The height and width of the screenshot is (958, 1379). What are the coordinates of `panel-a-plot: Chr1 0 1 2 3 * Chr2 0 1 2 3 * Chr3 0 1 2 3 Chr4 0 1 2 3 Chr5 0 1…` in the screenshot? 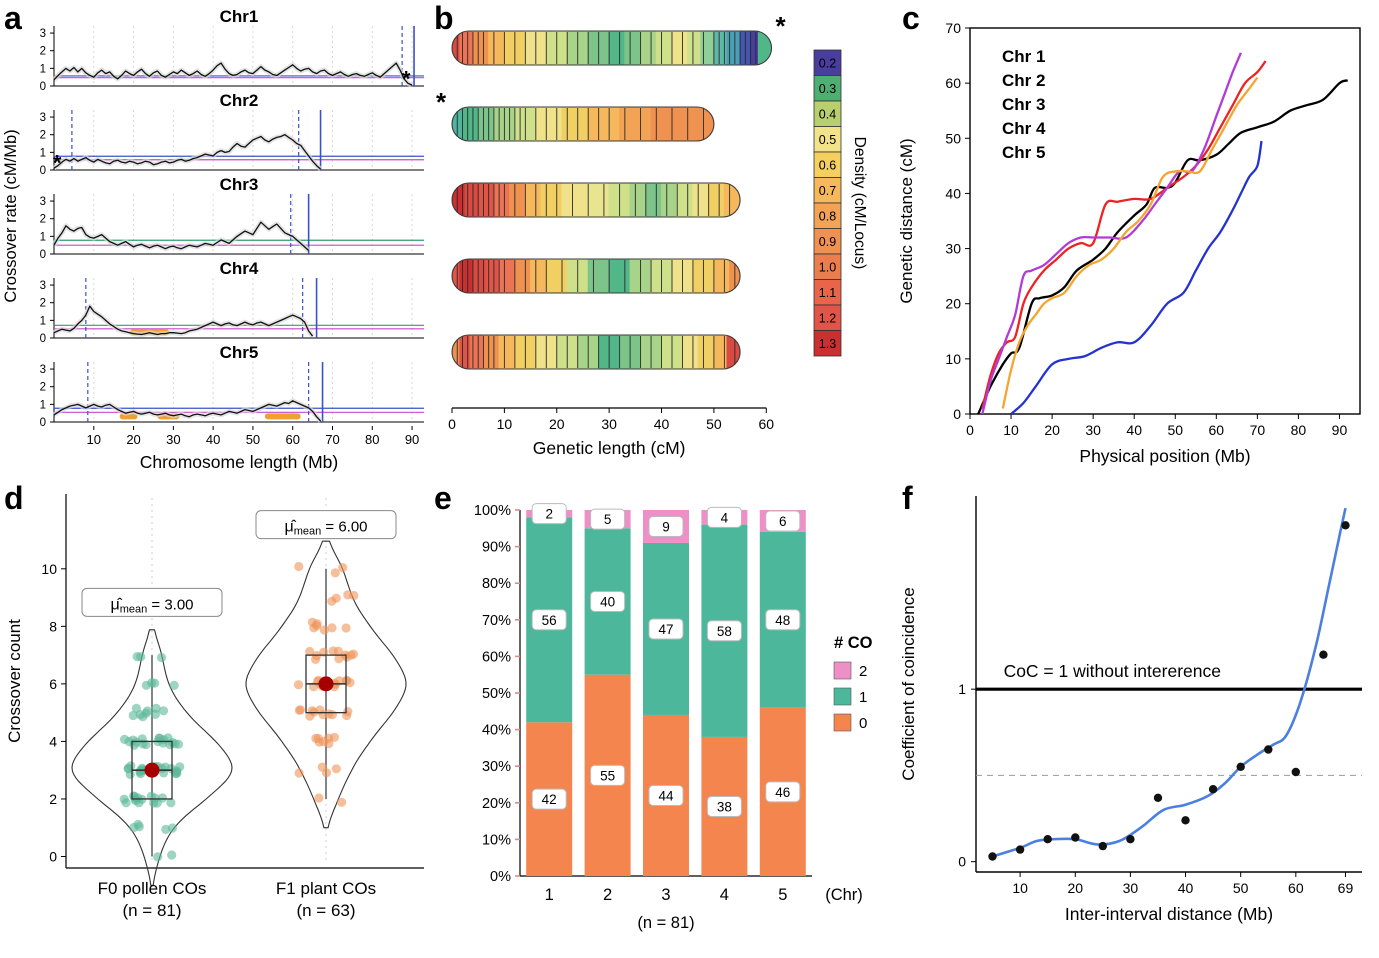 It's located at (213, 239).